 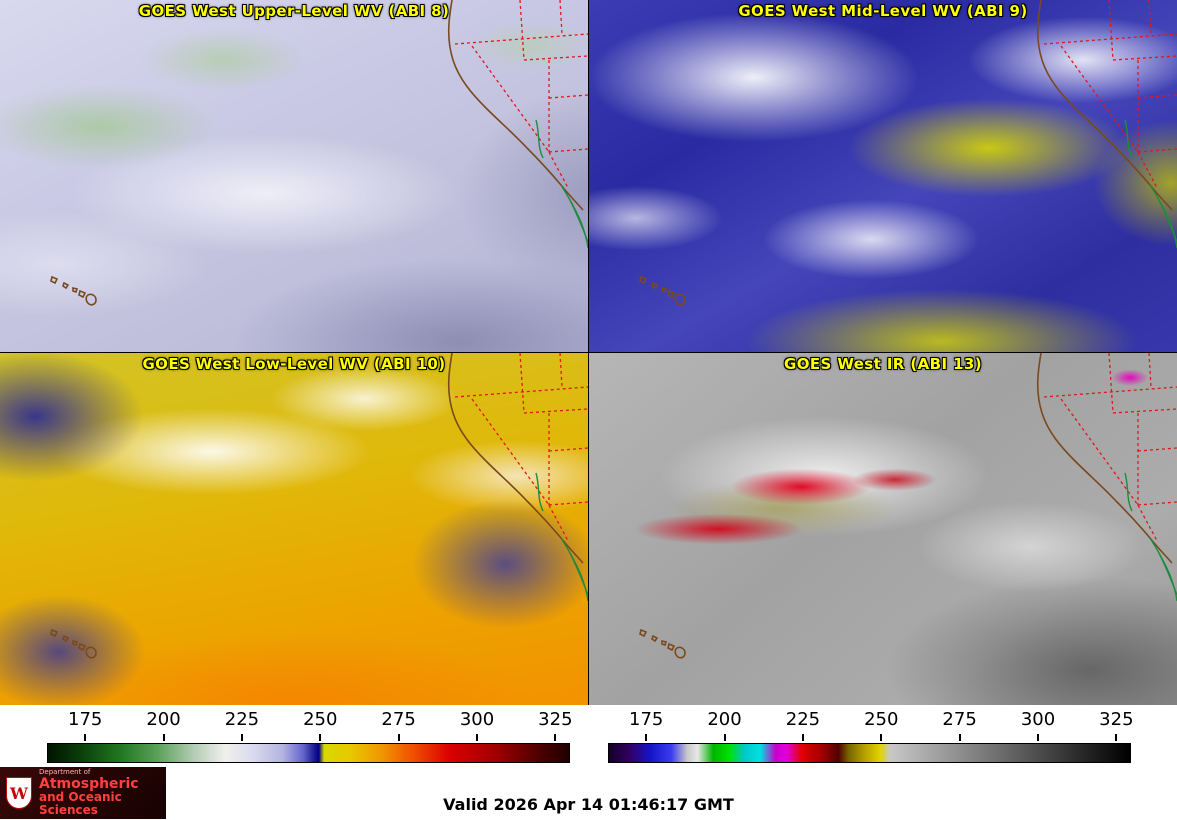 What do you see at coordinates (80, 804) in the screenshot?
I see `logo-line2: and Oceanic Sciences` at bounding box center [80, 804].